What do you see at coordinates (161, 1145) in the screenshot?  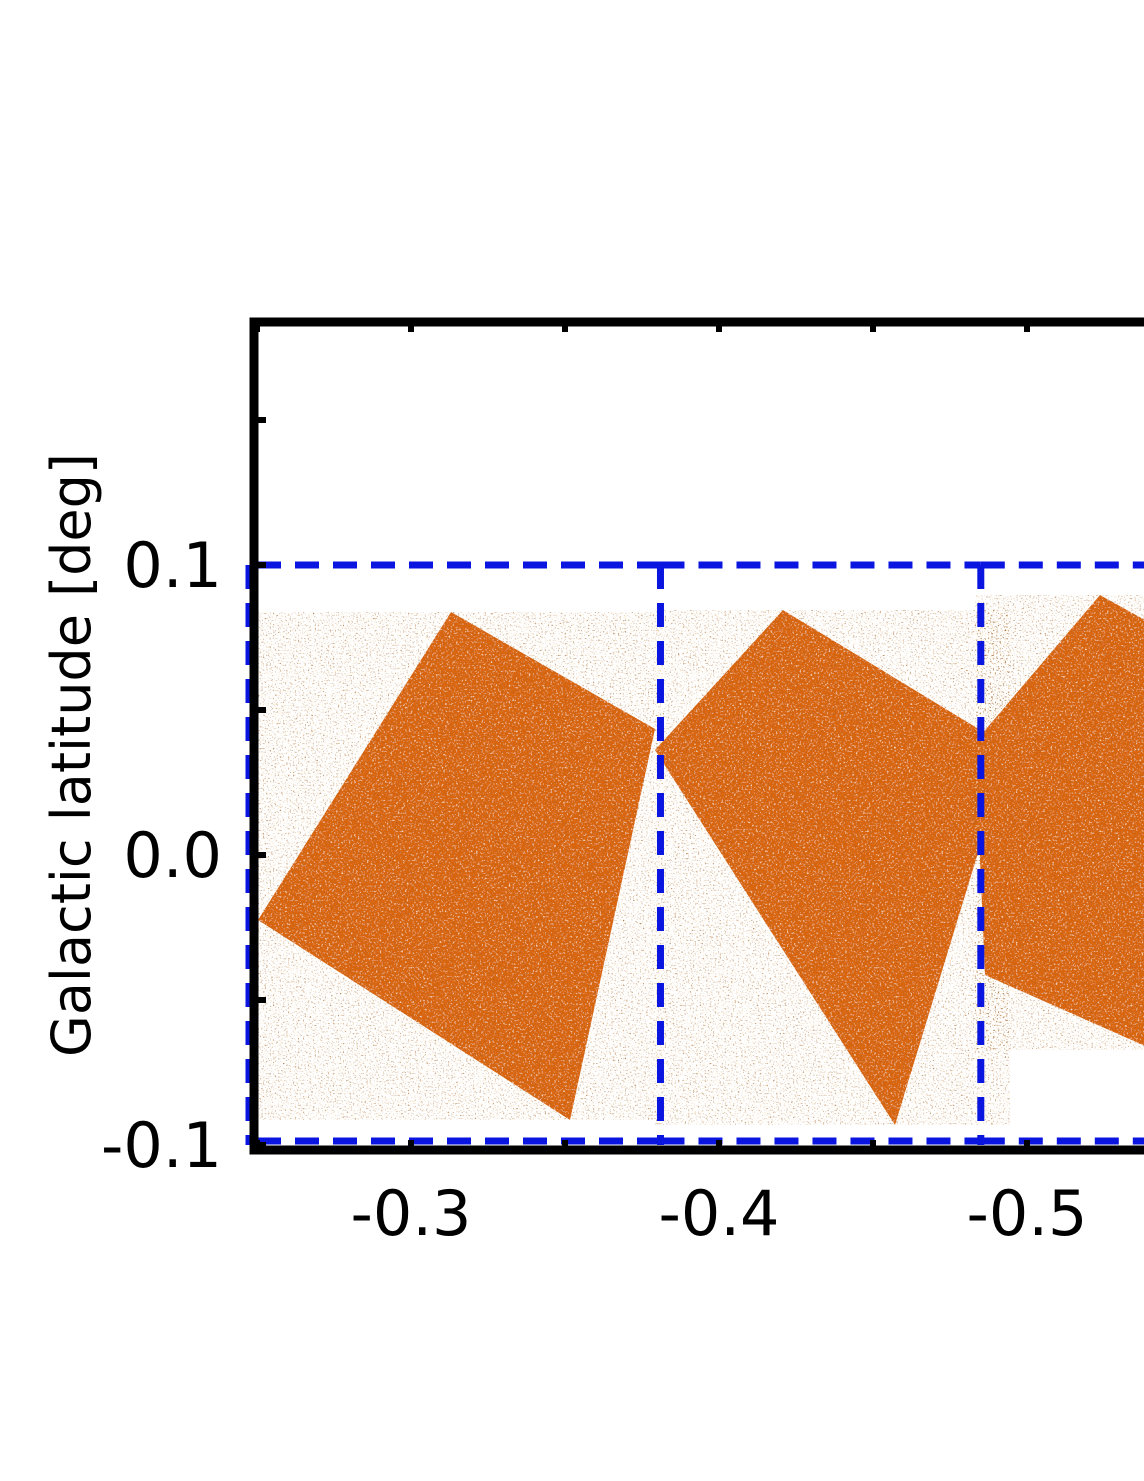 I see `y-tick-label: -0.1` at bounding box center [161, 1145].